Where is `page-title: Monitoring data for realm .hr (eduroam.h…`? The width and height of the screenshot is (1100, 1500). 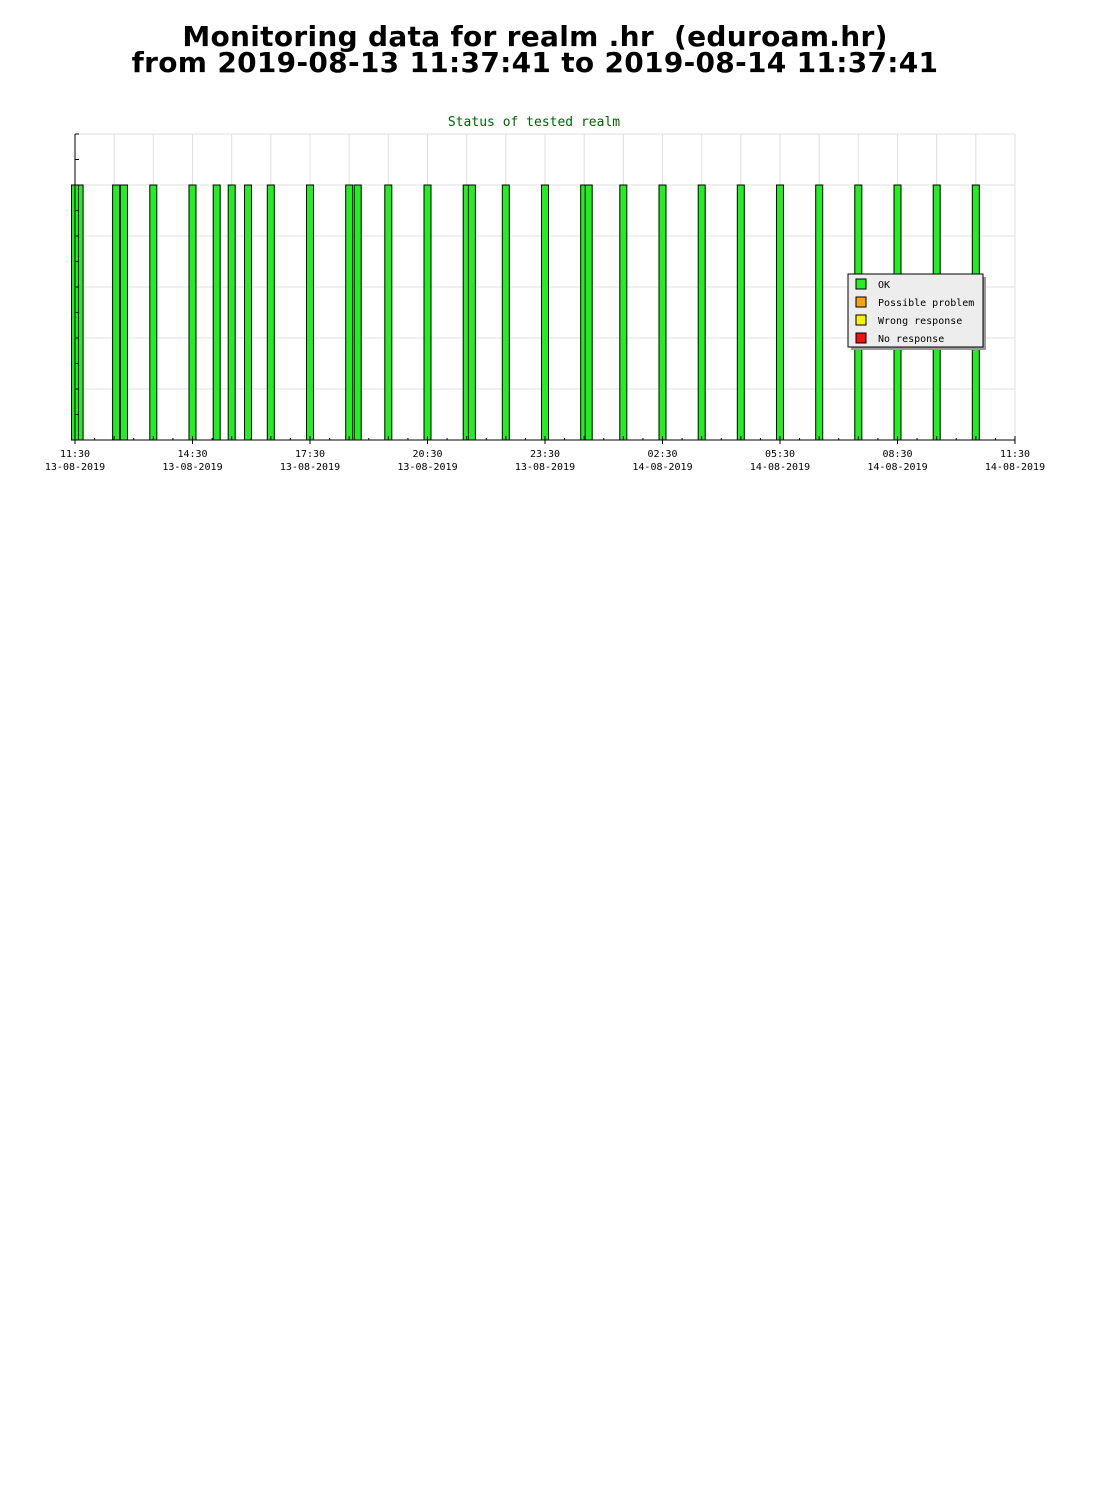 page-title: Monitoring data for realm .hr (eduroam.h… is located at coordinates (535, 36).